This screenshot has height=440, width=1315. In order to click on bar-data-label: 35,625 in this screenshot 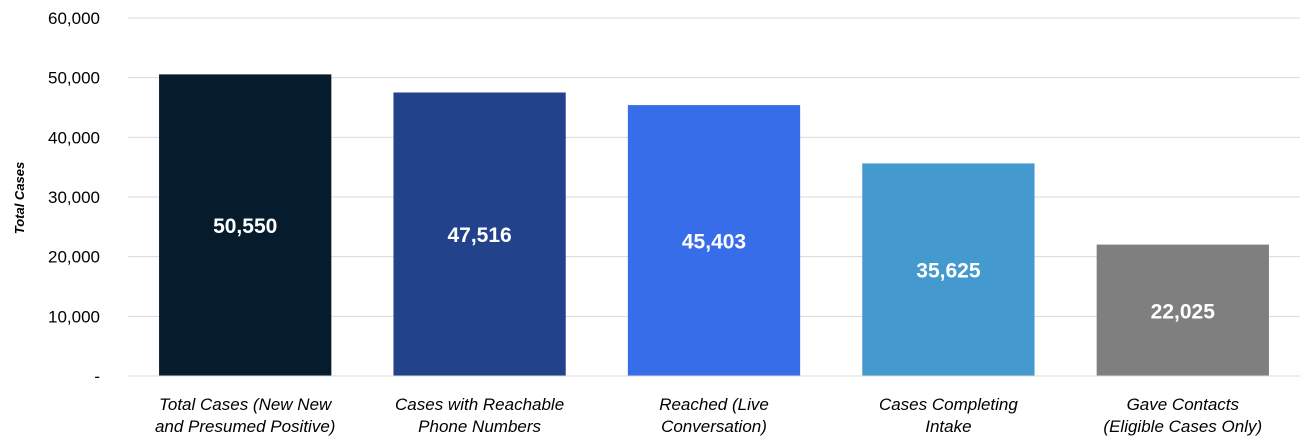, I will do `click(948, 271)`.